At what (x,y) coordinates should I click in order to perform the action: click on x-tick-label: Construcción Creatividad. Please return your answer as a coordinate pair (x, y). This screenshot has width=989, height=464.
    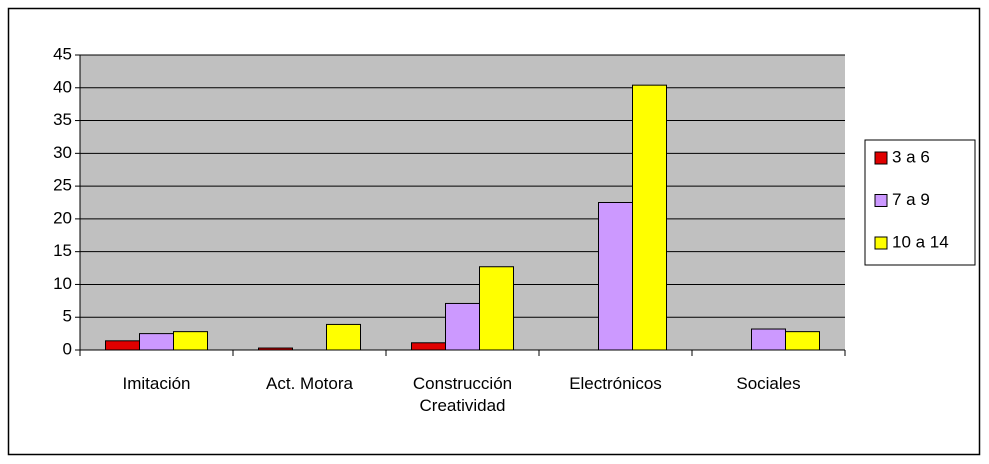
    Looking at the image, I should click on (462, 394).